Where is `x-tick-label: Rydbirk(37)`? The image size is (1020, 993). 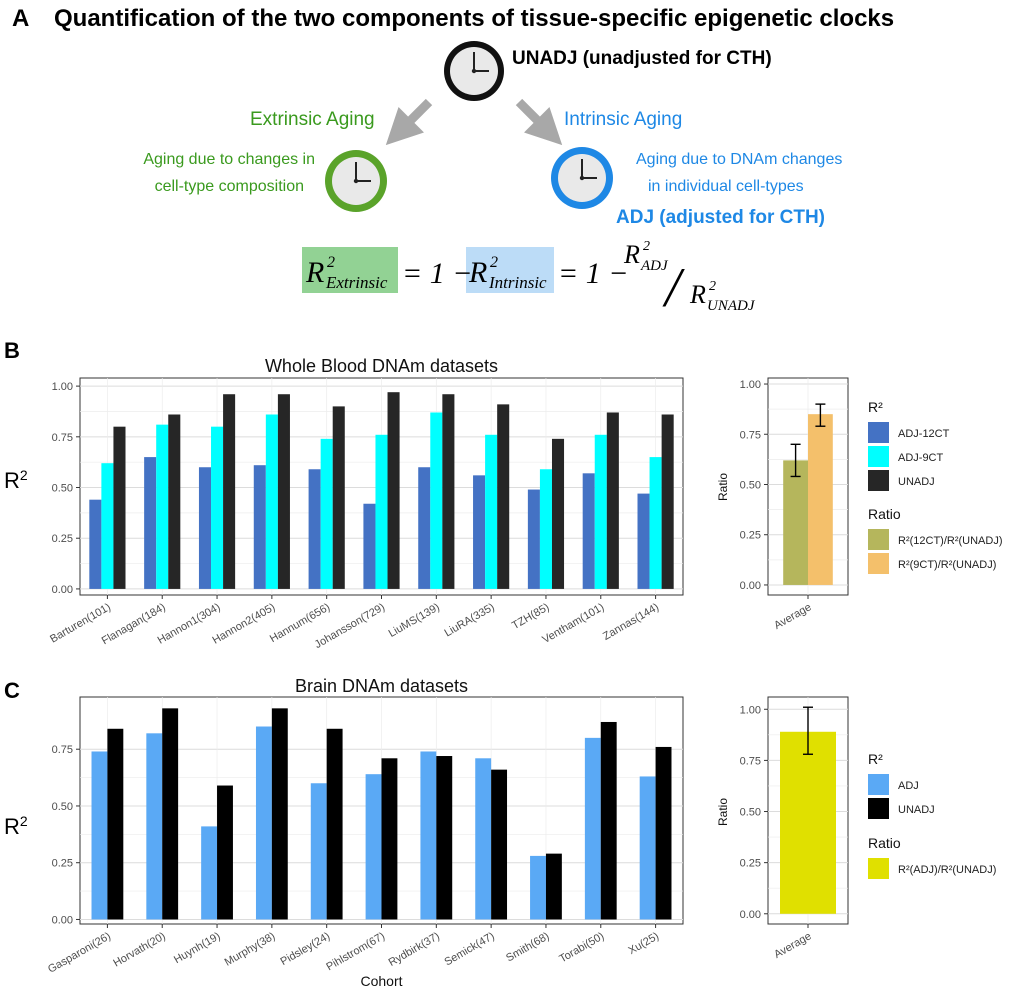 x-tick-label: Rydbirk(37) is located at coordinates (414, 949).